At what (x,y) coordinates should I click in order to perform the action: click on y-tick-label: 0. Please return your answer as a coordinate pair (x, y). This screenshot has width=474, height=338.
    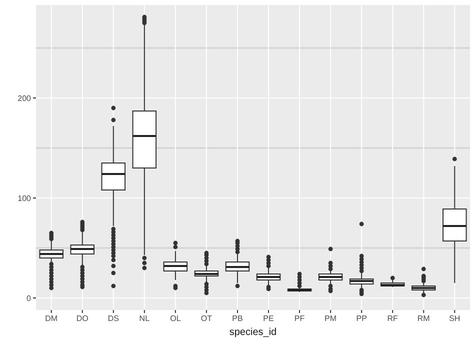
    Looking at the image, I should click on (29, 298).